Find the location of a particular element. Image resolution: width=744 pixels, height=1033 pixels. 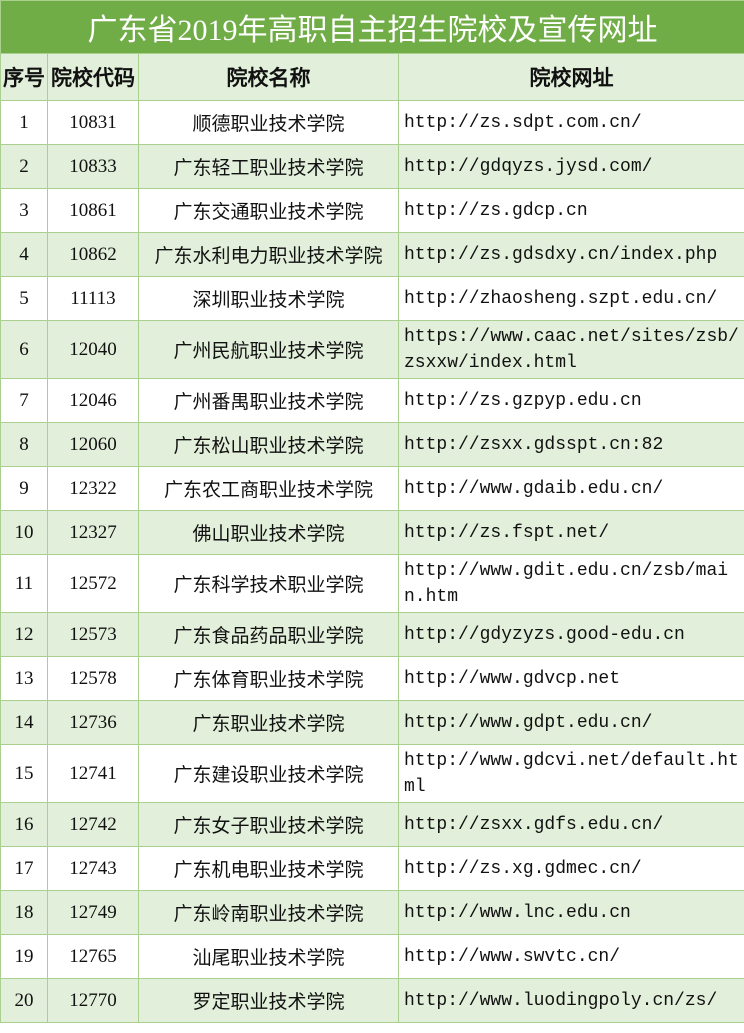

cell-no: 5 is located at coordinates (24, 298).